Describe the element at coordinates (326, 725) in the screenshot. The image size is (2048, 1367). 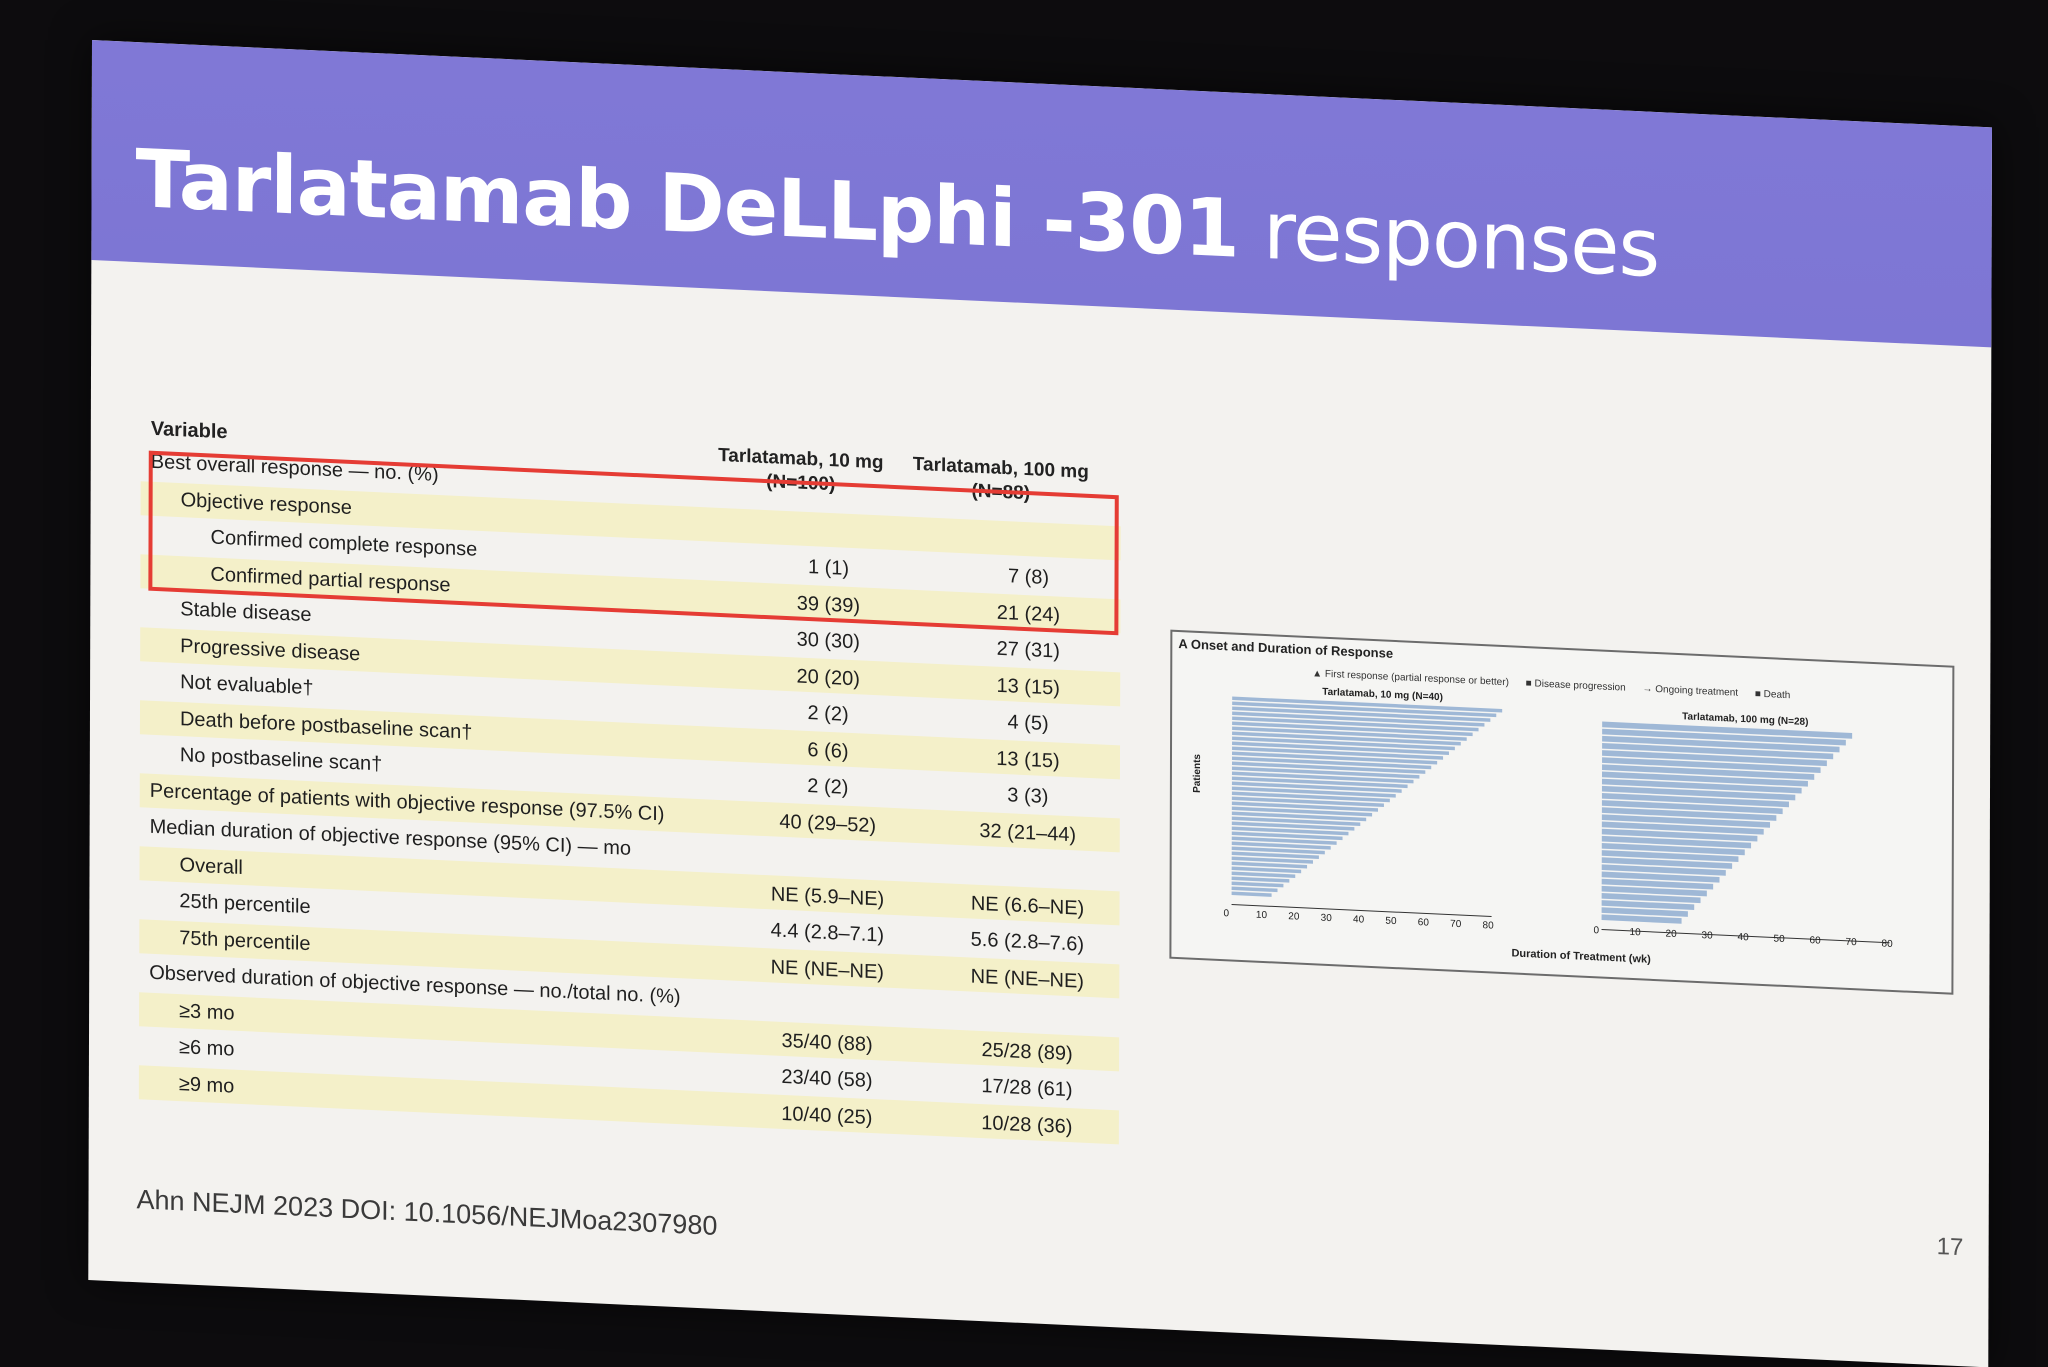
I see `row-label: Death before postbaseline scan†` at that location.